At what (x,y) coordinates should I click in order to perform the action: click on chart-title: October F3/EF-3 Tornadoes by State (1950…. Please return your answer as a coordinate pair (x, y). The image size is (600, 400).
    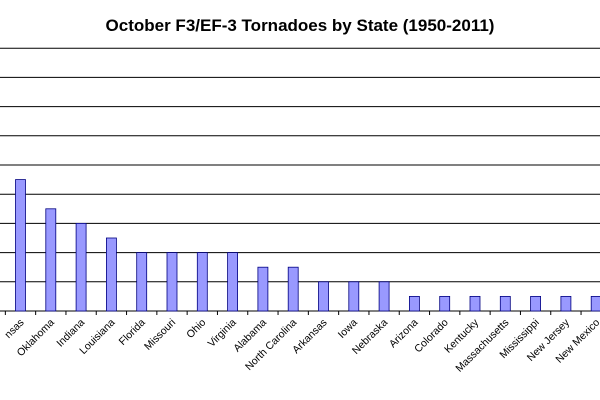
    Looking at the image, I should click on (300, 25).